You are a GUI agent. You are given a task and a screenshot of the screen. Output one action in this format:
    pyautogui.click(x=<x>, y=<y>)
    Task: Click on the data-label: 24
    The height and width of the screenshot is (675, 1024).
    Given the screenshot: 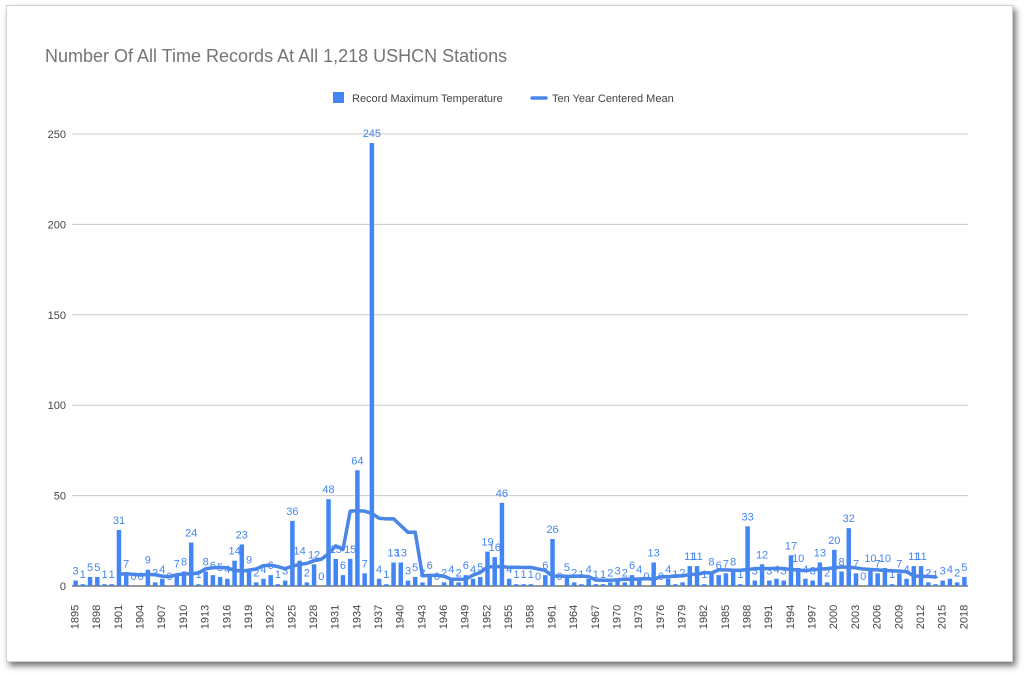 What is the action you would take?
    pyautogui.click(x=191, y=534)
    